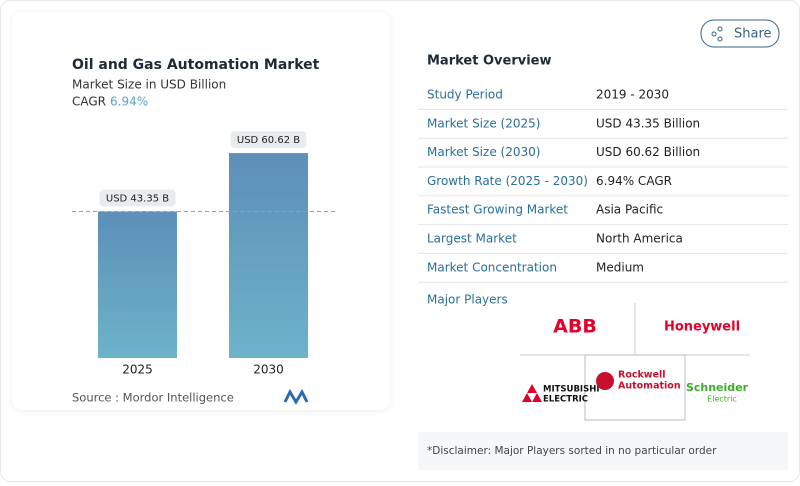 Image resolution: width=800 pixels, height=486 pixels. I want to click on row-label: Study Period, so click(465, 95).